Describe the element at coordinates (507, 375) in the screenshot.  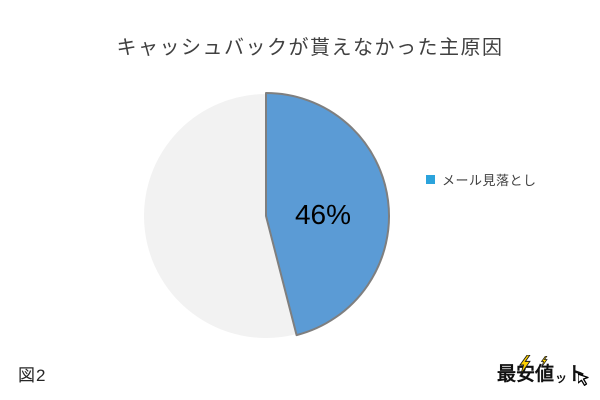
I see `logo-char: 最` at that location.